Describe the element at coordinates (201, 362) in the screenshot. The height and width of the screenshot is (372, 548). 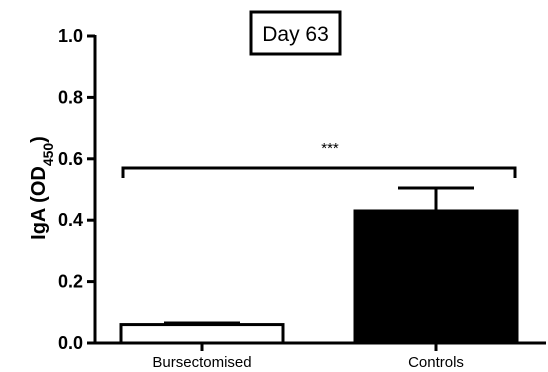
I see `x-tick-label: Bursectomised` at that location.